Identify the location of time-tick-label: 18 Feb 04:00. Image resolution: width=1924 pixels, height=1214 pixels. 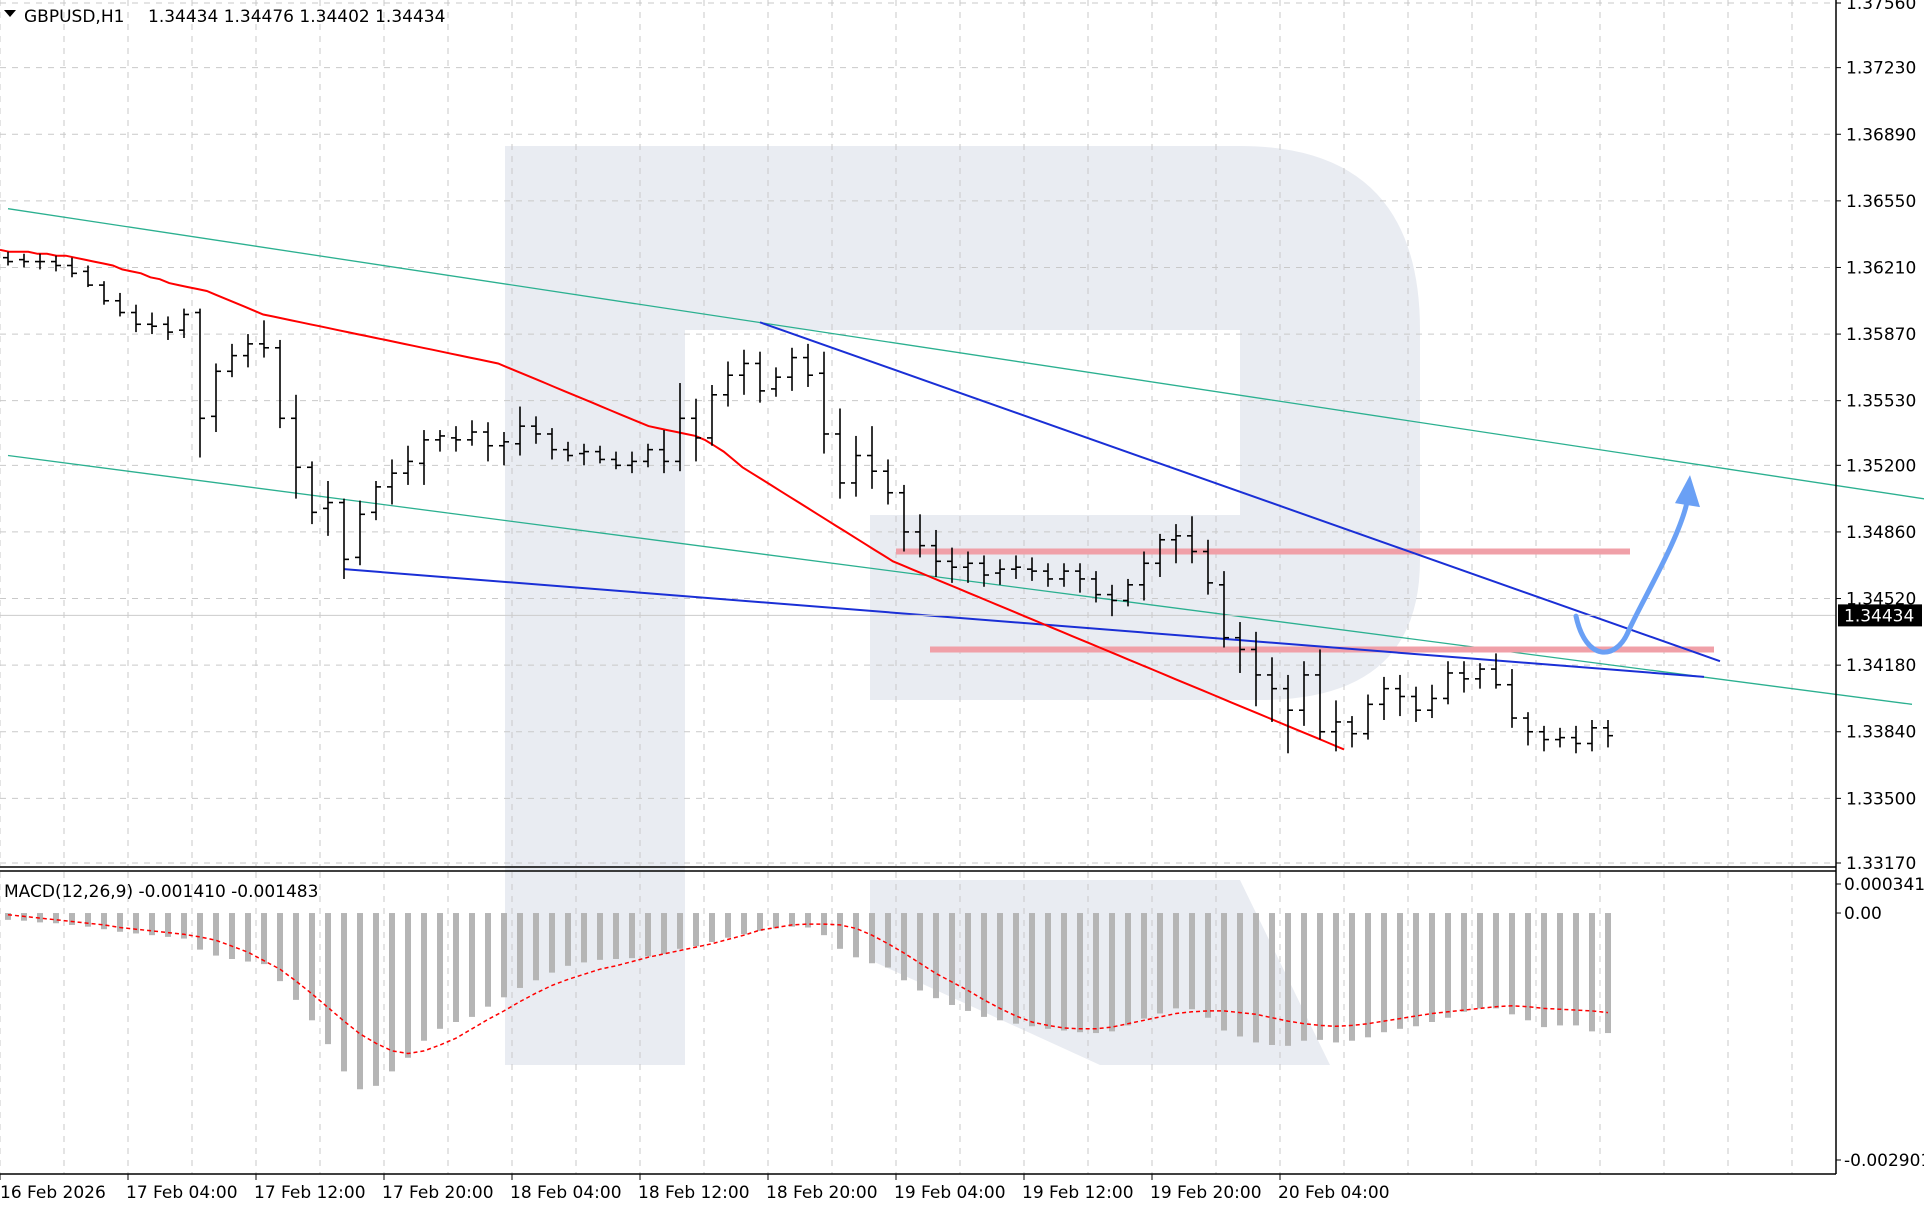
(566, 1193).